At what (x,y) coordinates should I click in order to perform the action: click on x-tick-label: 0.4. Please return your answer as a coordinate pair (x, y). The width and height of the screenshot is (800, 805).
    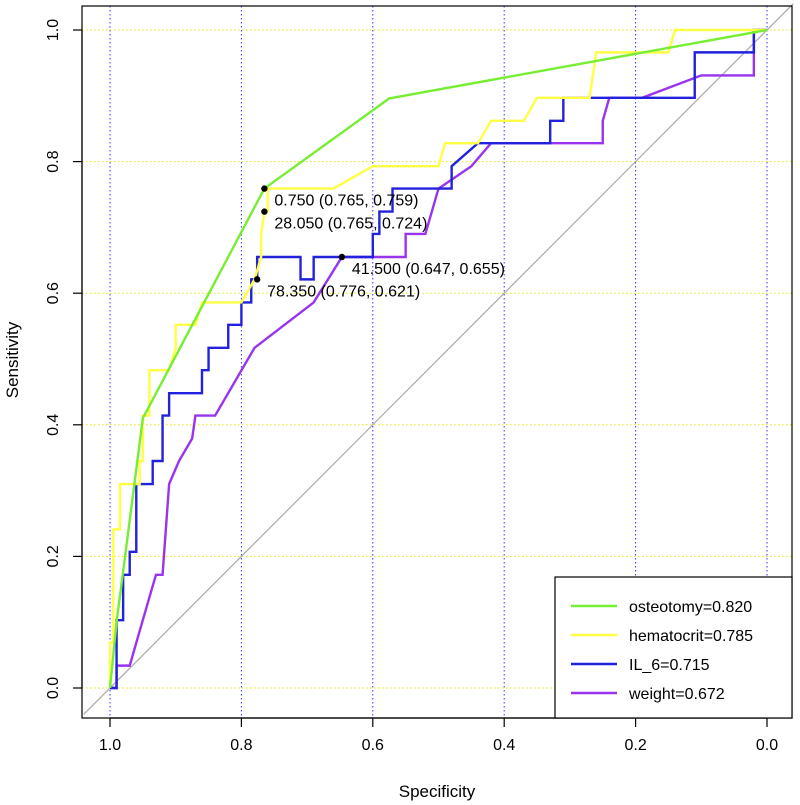
    Looking at the image, I should click on (504, 745).